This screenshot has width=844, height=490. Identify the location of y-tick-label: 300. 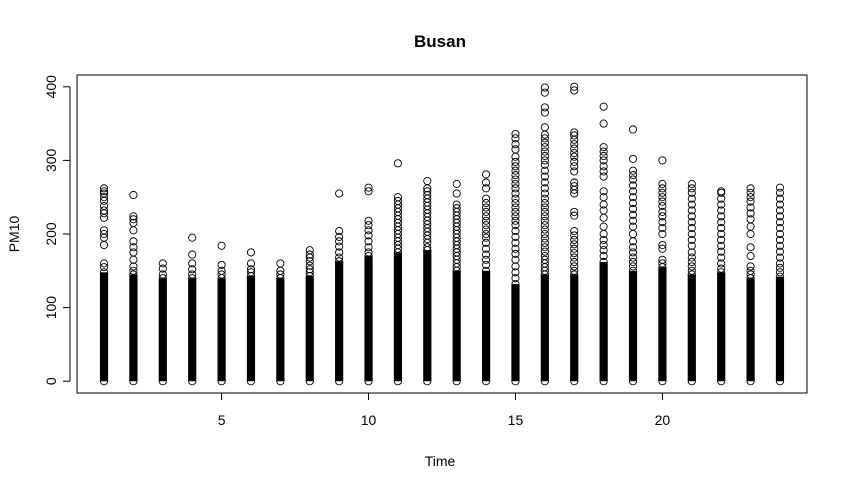
(51, 160).